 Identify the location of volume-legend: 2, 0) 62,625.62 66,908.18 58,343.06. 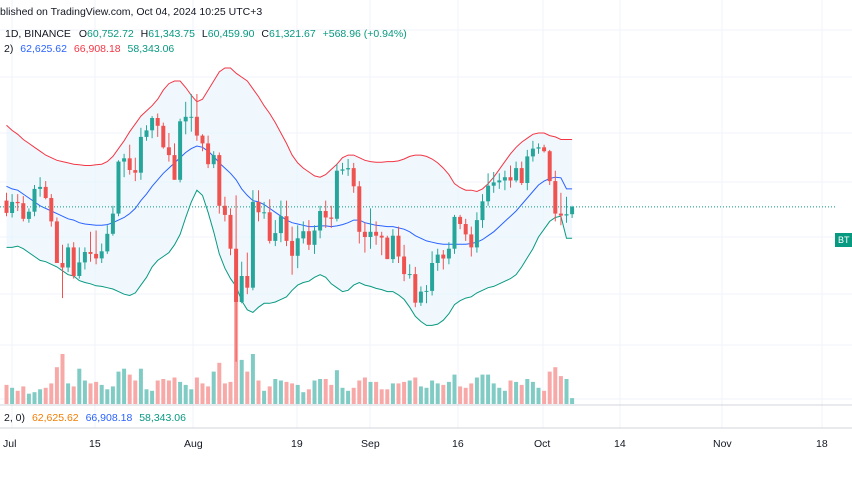
(95, 418).